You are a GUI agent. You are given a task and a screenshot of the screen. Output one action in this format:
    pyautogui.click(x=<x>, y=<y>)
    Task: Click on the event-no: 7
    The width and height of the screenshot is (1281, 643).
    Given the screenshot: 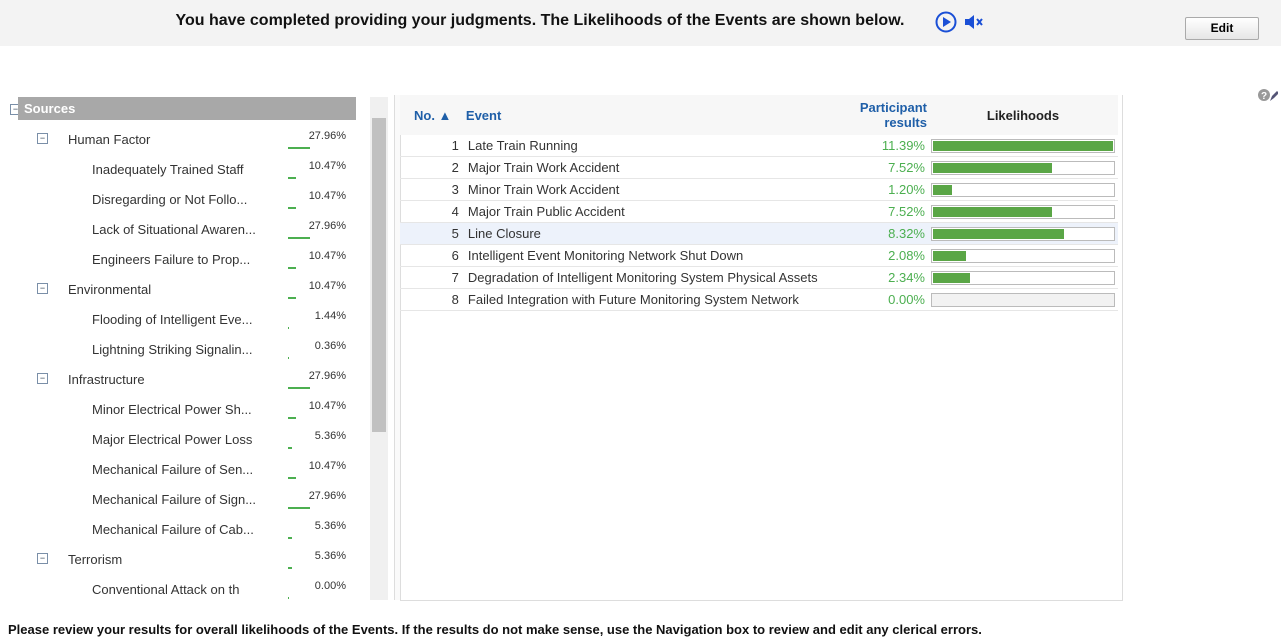 What is the action you would take?
    pyautogui.click(x=432, y=277)
    